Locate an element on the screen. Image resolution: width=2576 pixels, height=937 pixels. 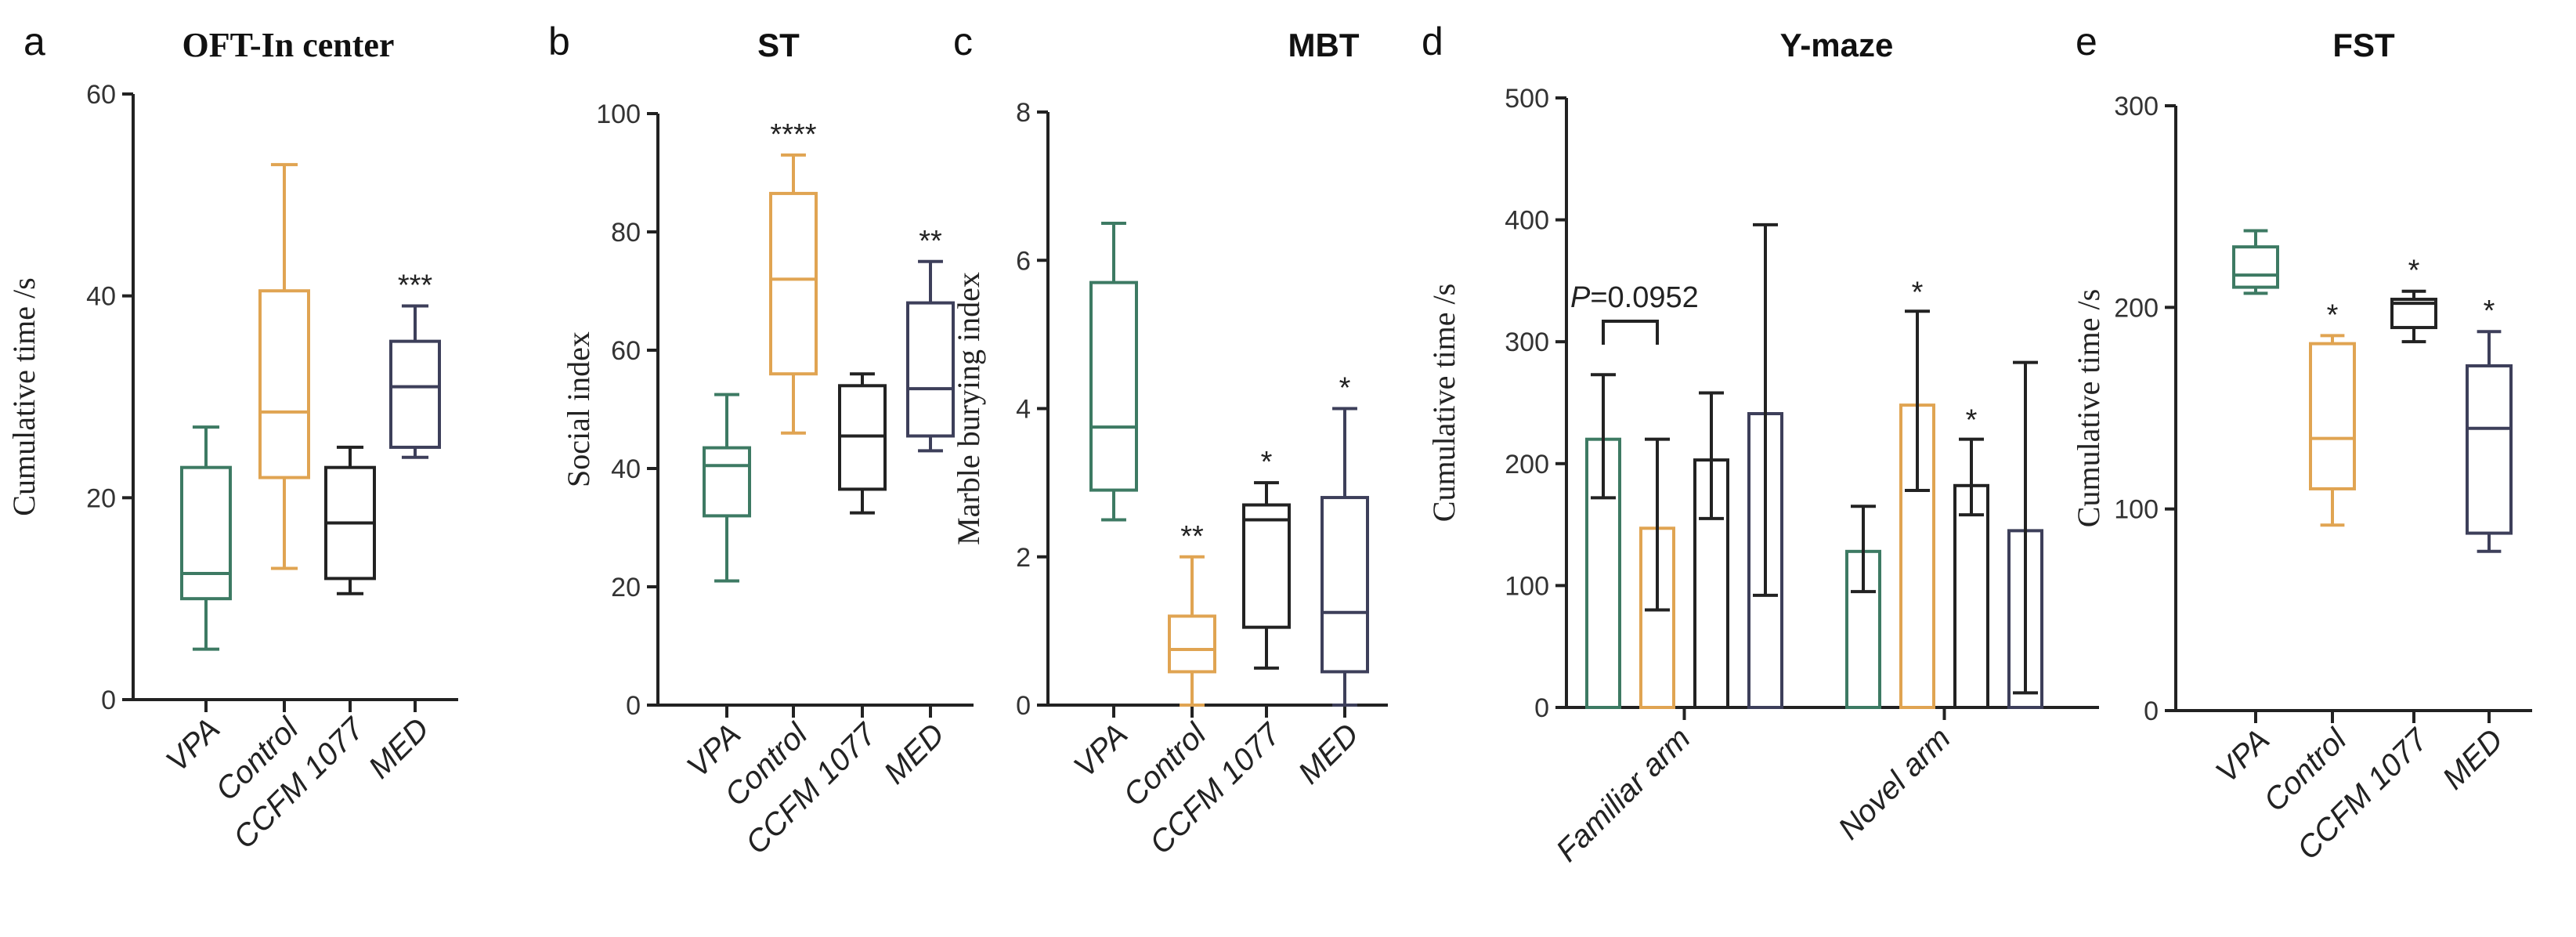
panel-label: e is located at coordinates (2086, 41).